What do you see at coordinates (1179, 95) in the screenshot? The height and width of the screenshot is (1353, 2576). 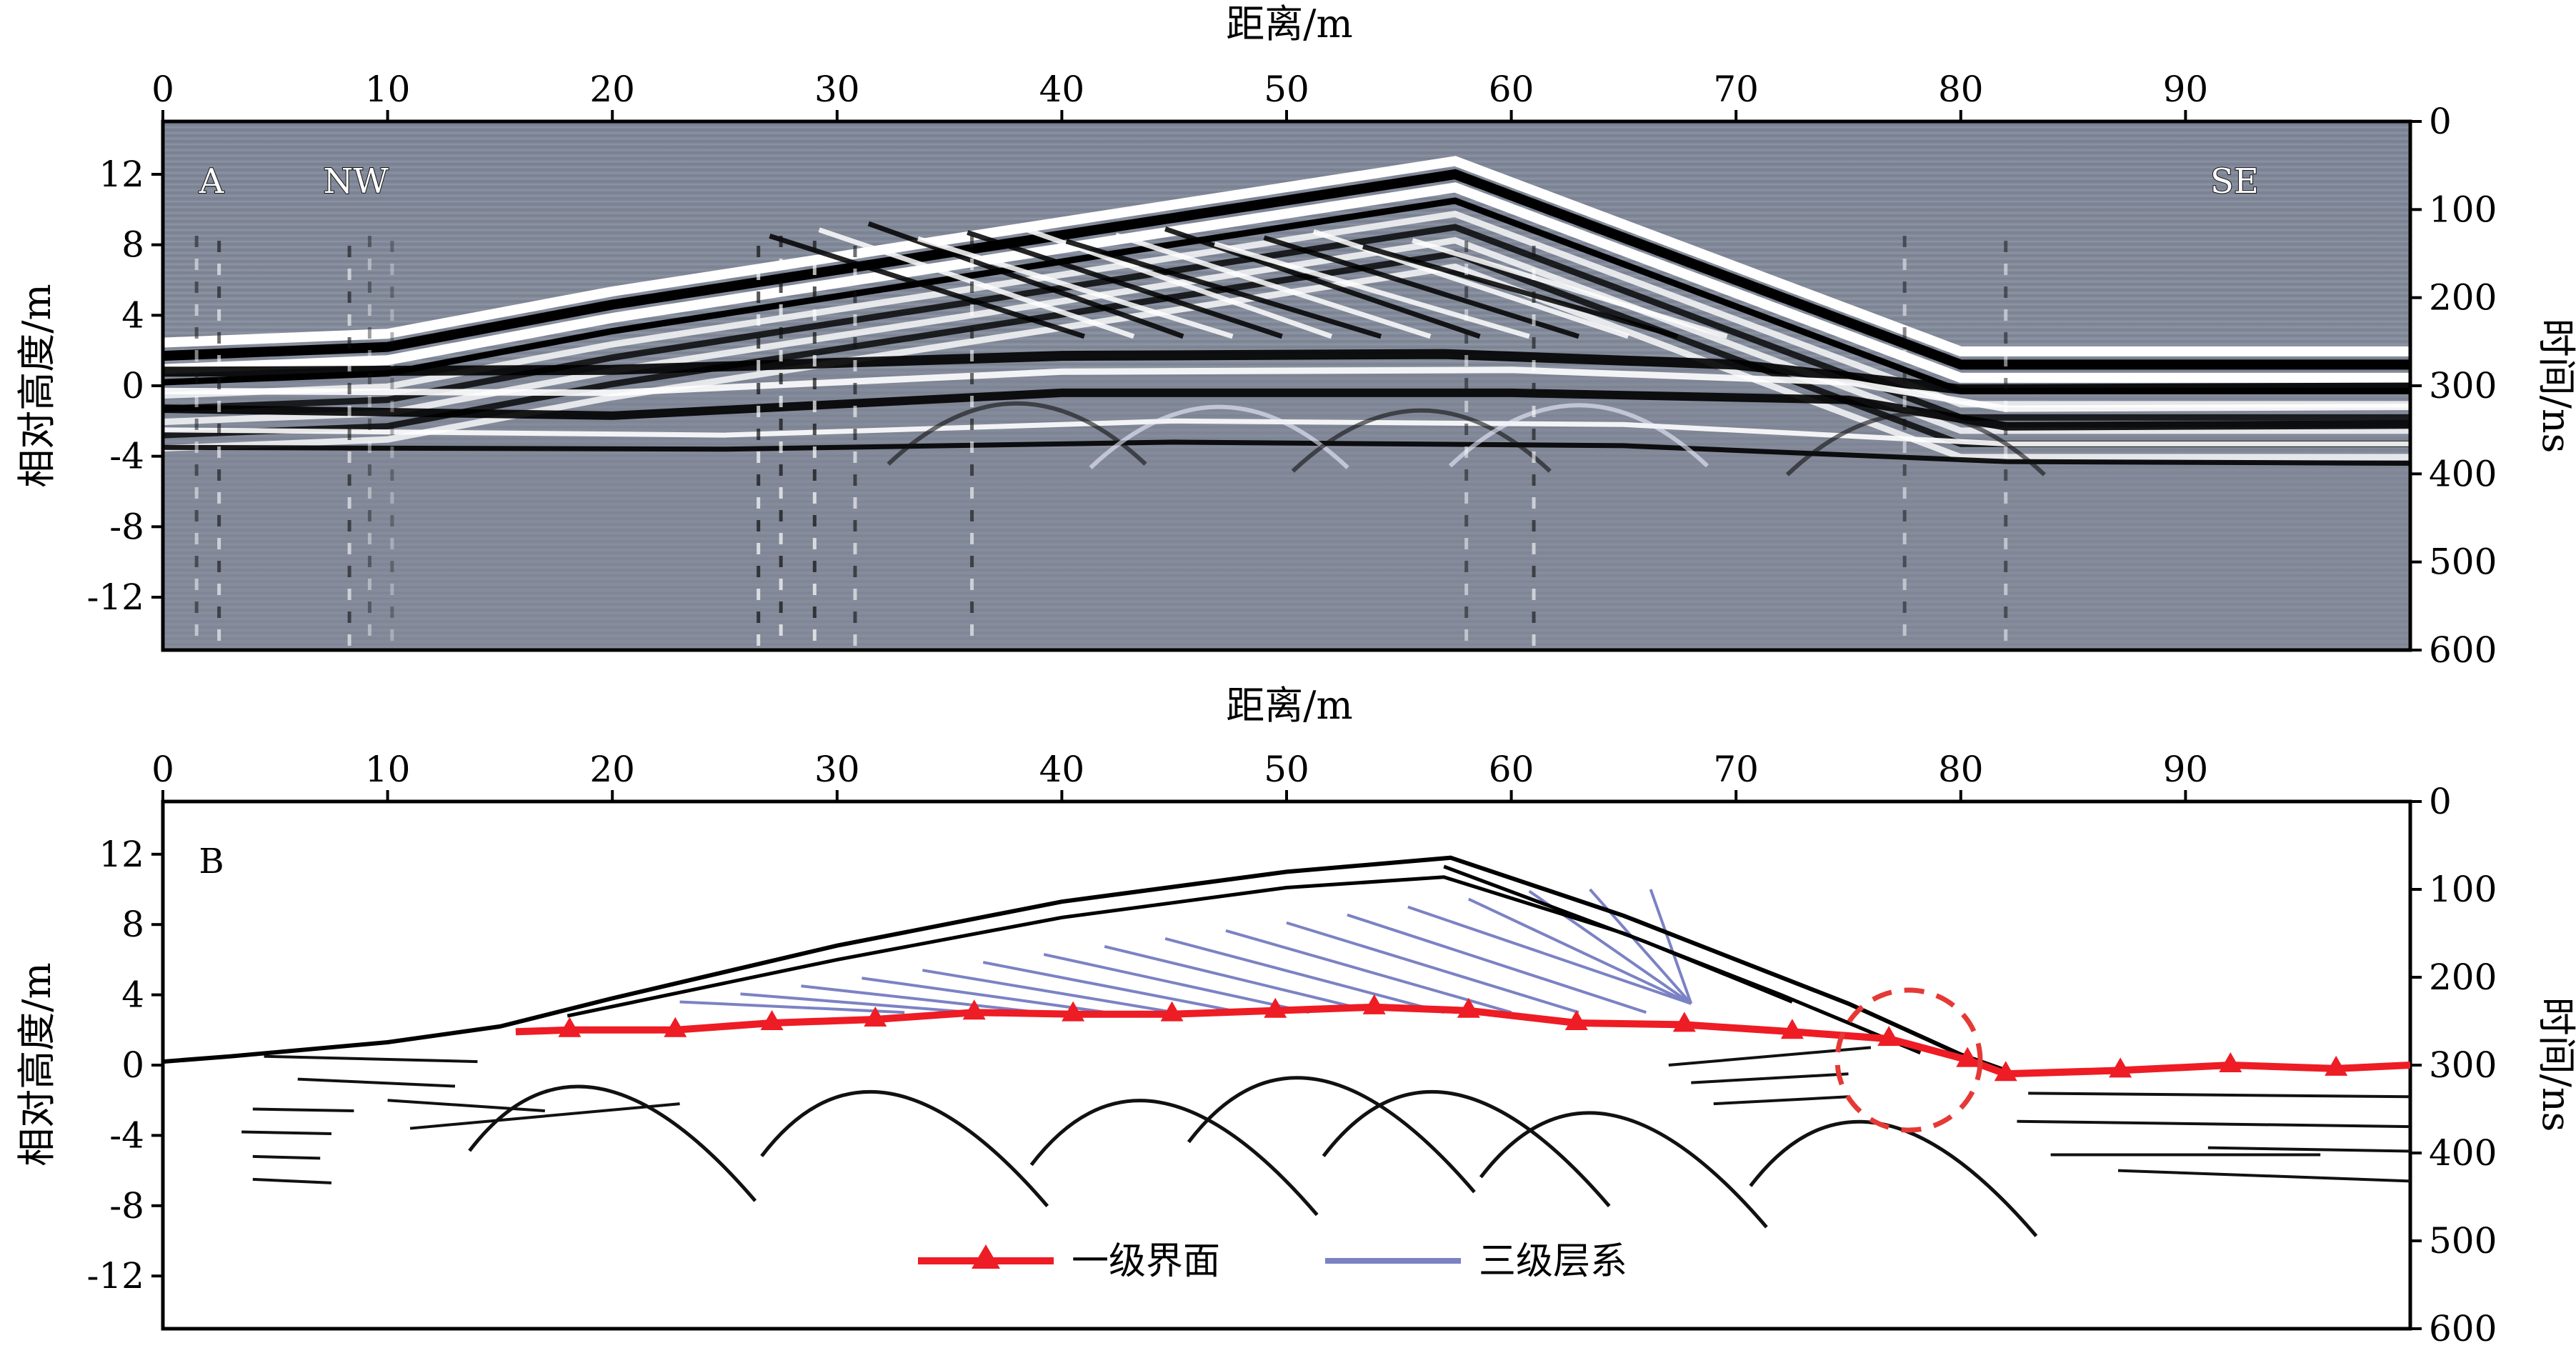 I see `x-tick-labels: 0 10 20 30 40 50 60 70 80 90` at bounding box center [1179, 95].